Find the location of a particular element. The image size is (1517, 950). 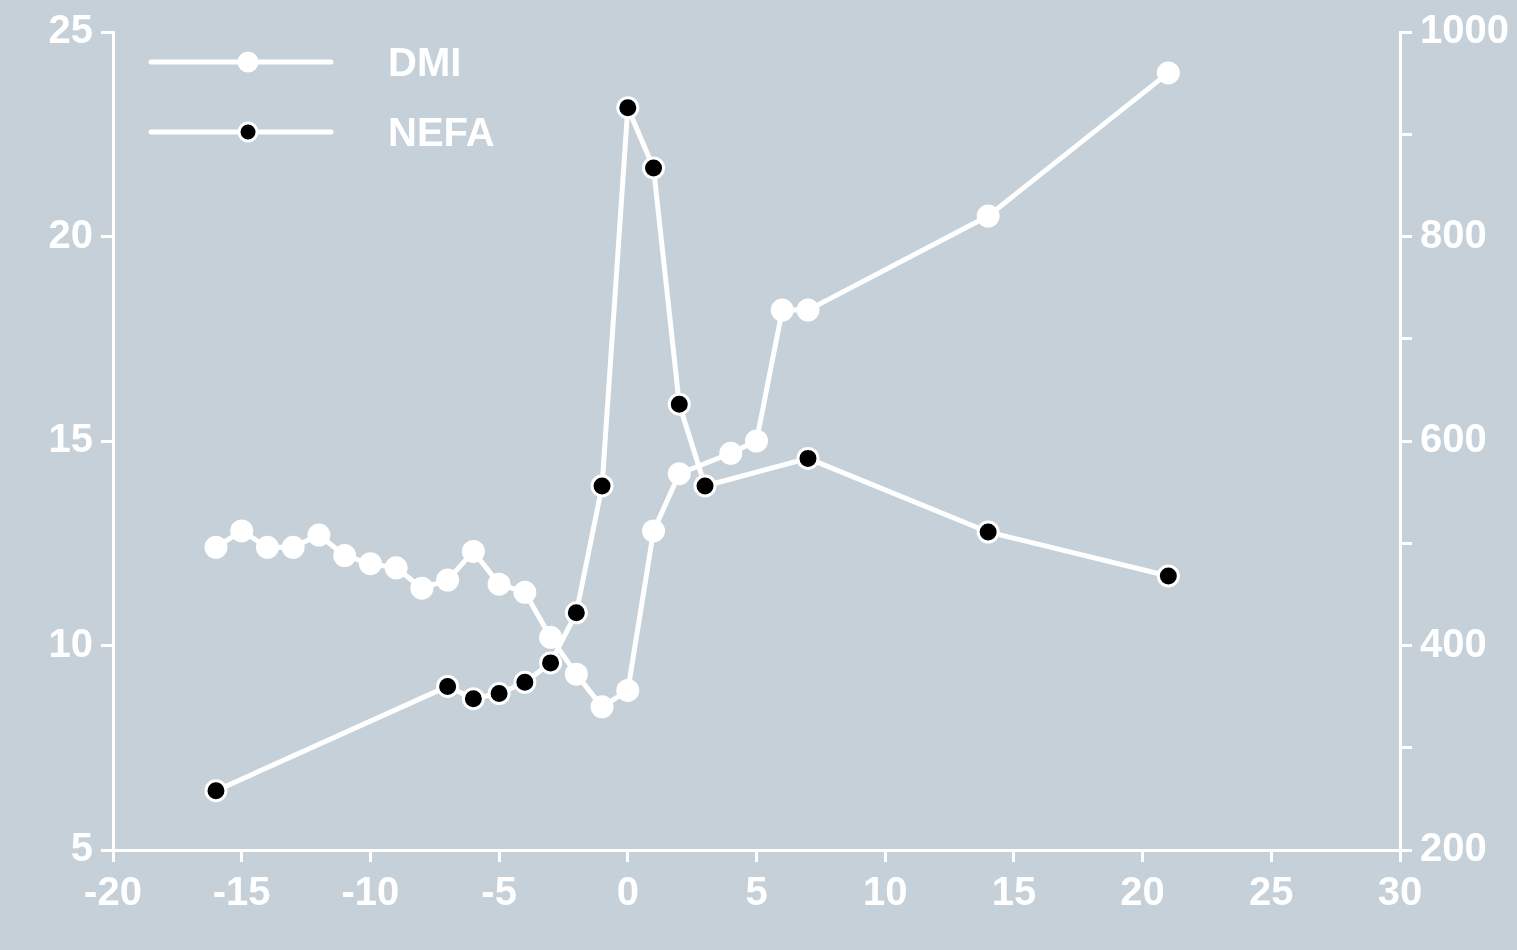

y2-tick-label: 1000 is located at coordinates (1464, 29).